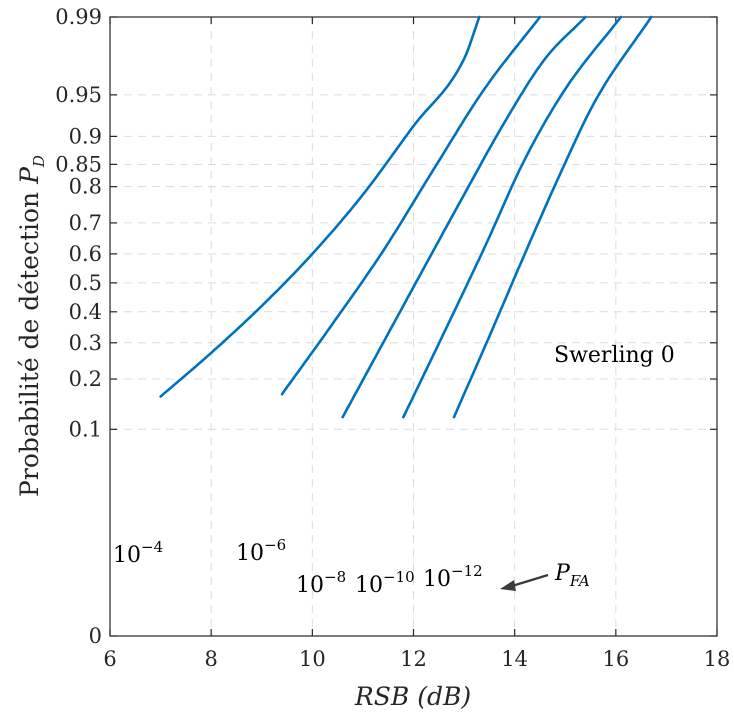  What do you see at coordinates (78, 164) in the screenshot?
I see `y-tick-label: 0.85` at bounding box center [78, 164].